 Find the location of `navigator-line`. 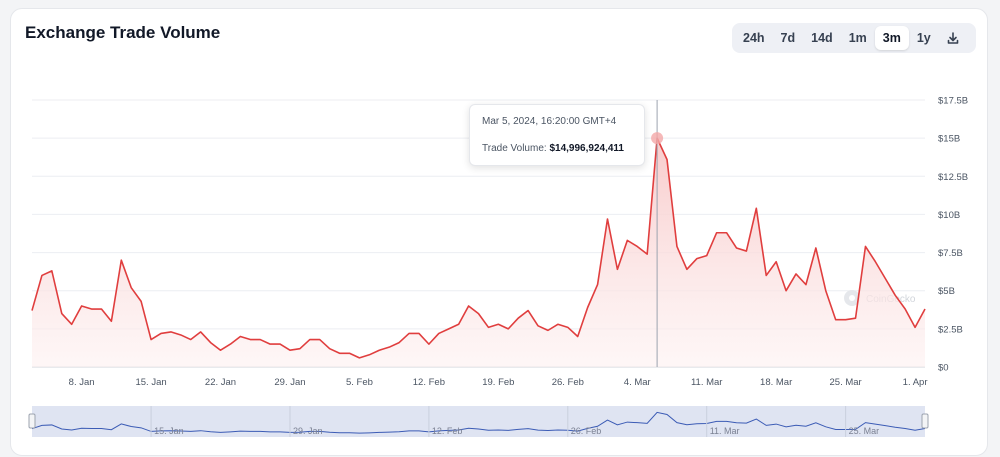

navigator-line is located at coordinates (478, 422).